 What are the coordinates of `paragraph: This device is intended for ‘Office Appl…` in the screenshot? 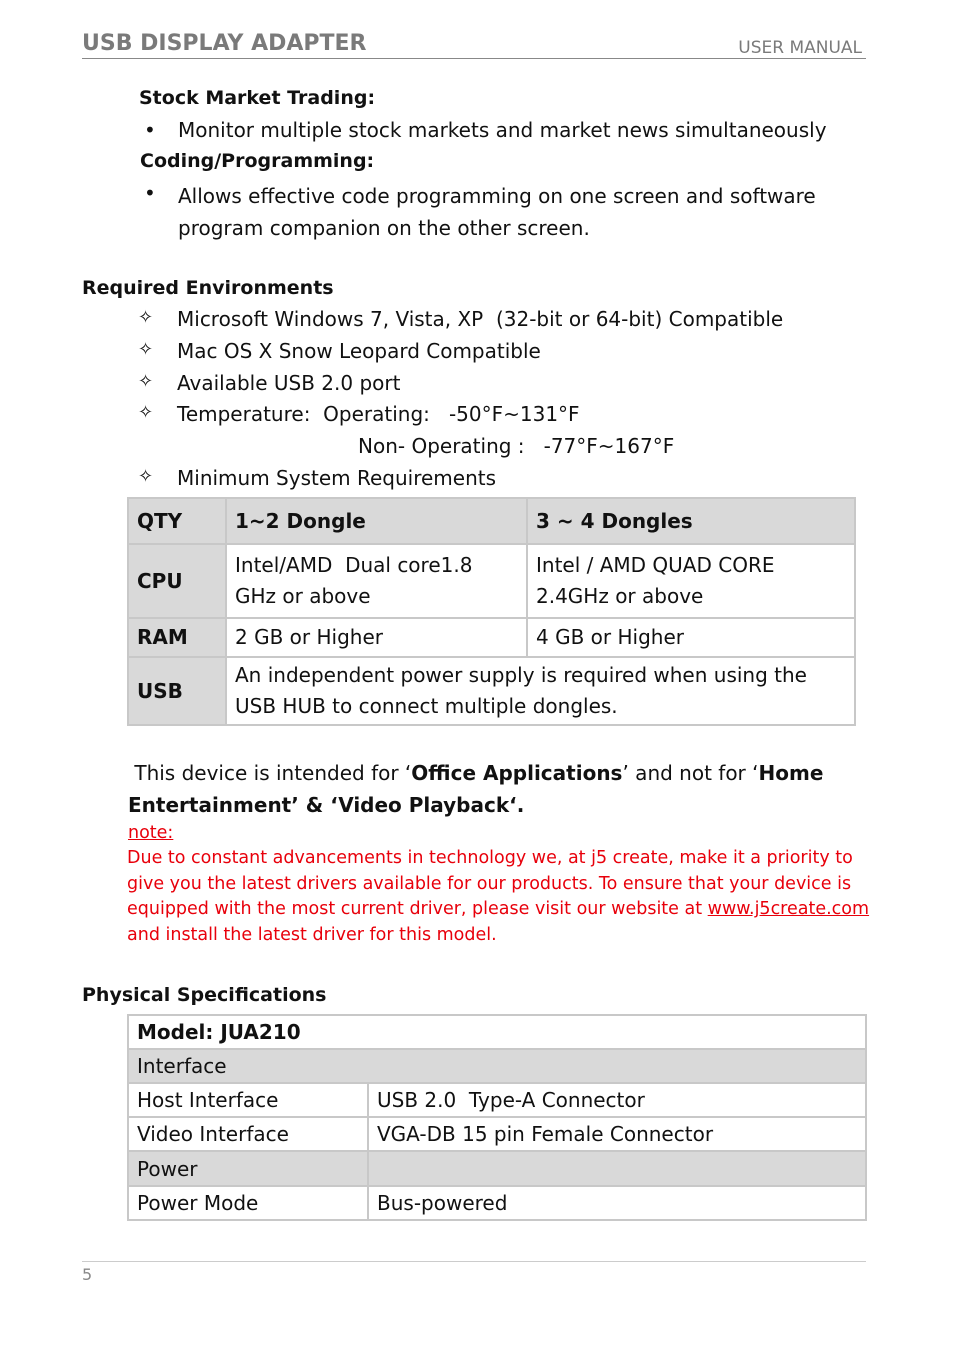 It's located at (498, 789).